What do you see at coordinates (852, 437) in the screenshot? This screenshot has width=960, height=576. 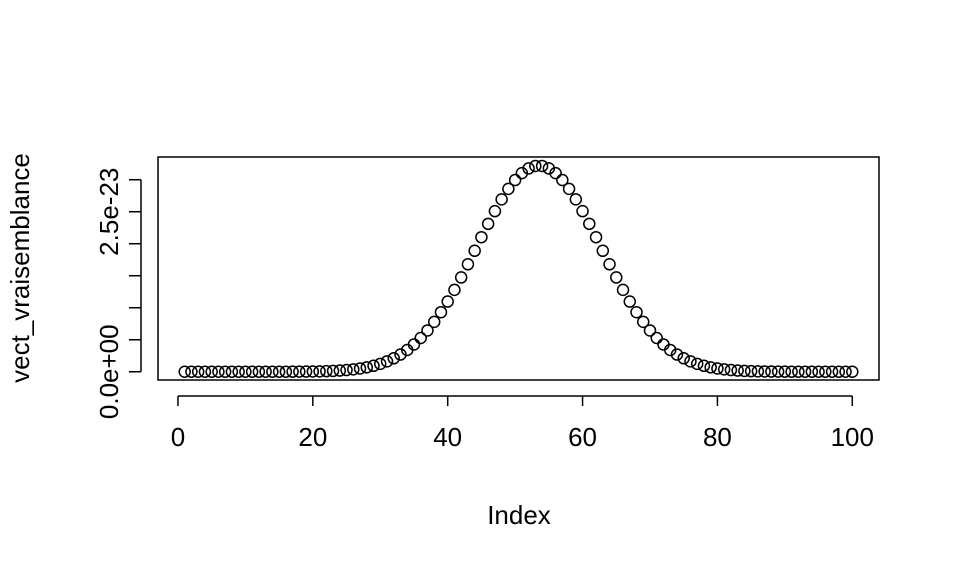 I see `x-tick-label: 100` at bounding box center [852, 437].